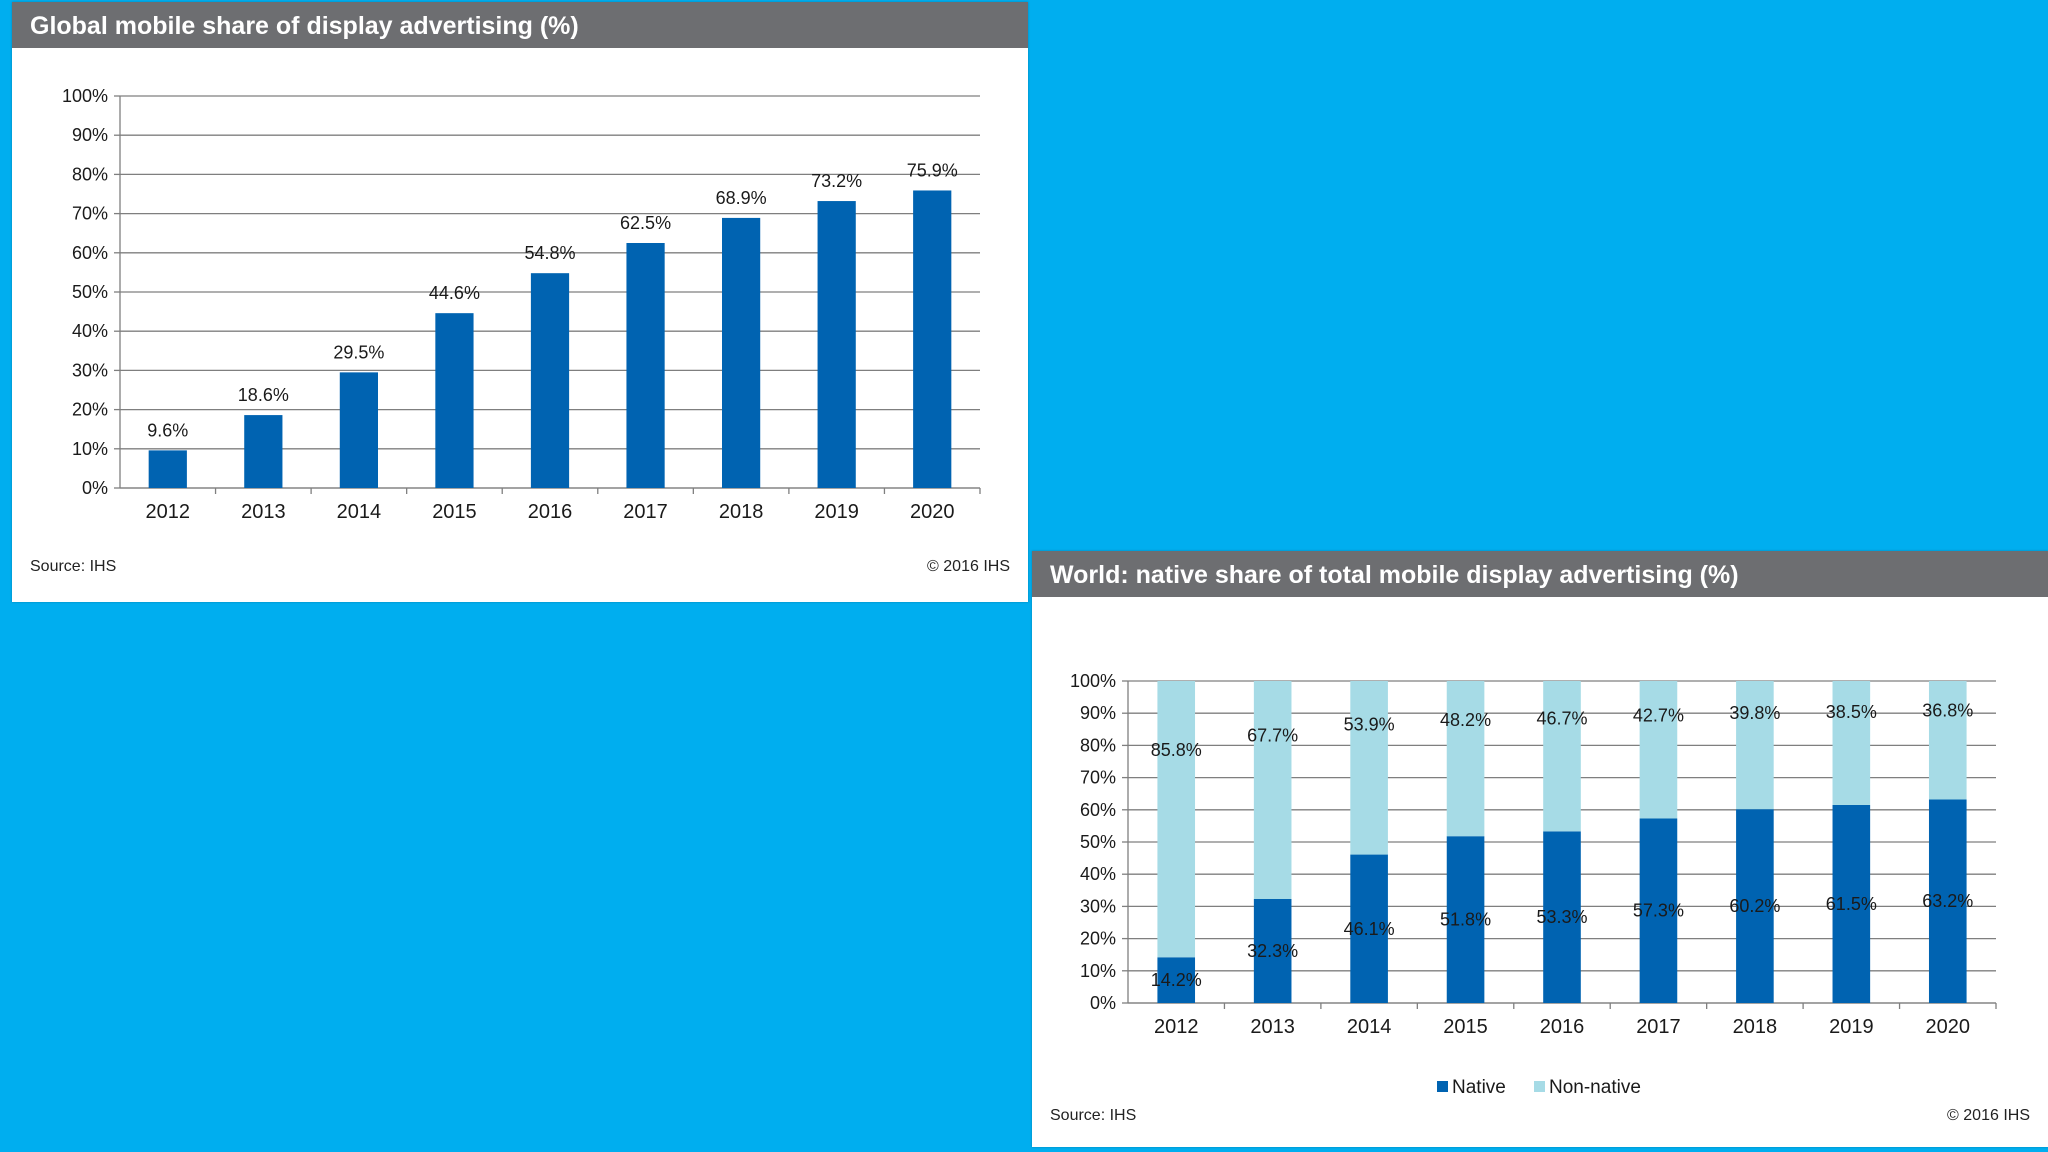 The image size is (2048, 1152). I want to click on data-label-native: 61.5%, so click(1851, 904).